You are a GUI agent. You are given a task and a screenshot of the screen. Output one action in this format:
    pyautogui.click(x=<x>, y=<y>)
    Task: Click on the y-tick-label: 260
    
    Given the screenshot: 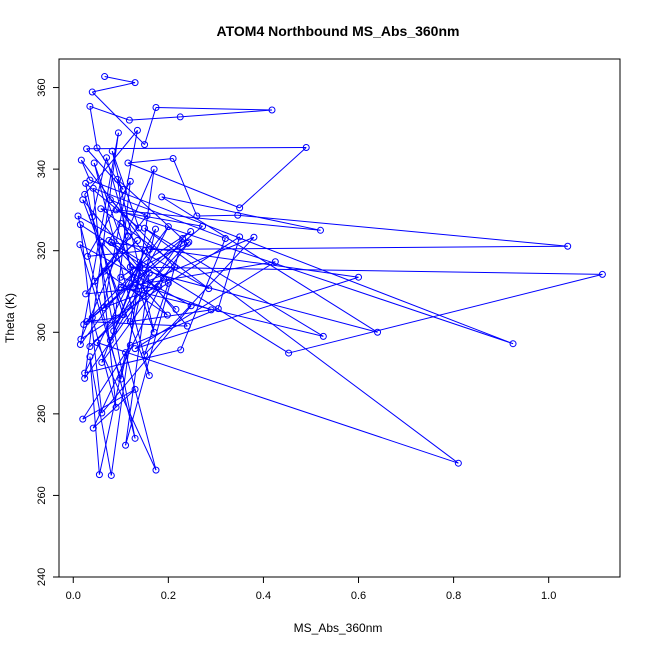 What is the action you would take?
    pyautogui.click(x=42, y=495)
    